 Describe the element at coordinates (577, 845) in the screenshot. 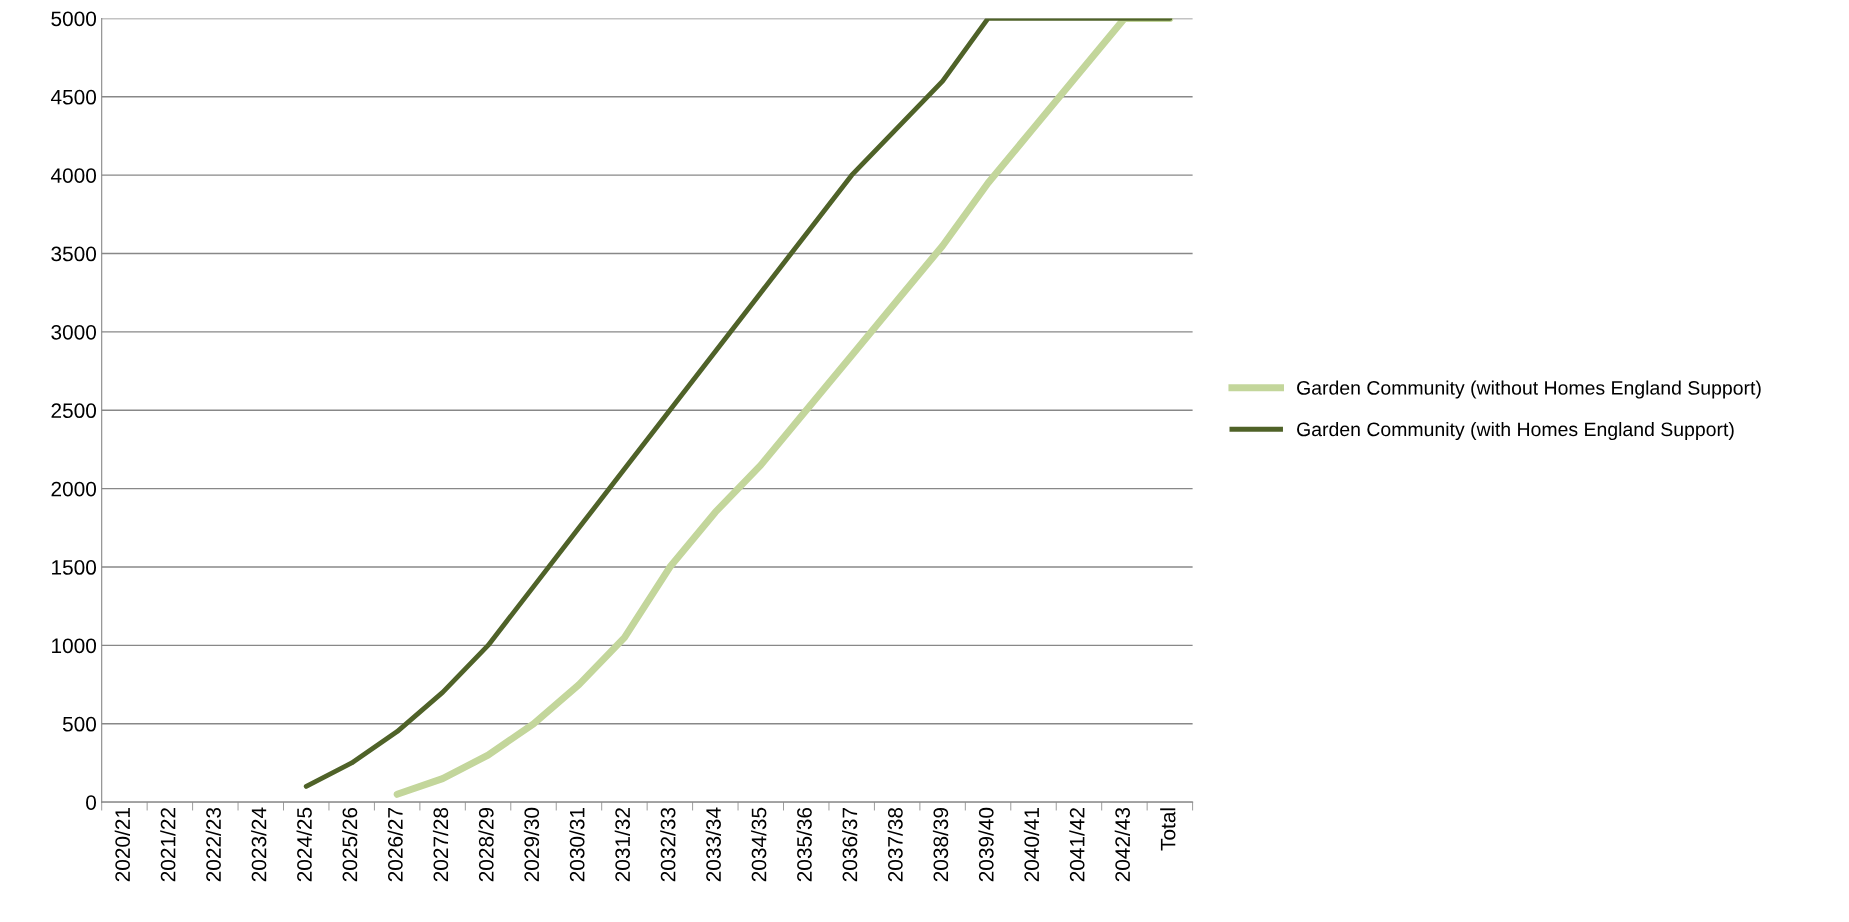

I see `x-tick-label: 2030/31` at that location.